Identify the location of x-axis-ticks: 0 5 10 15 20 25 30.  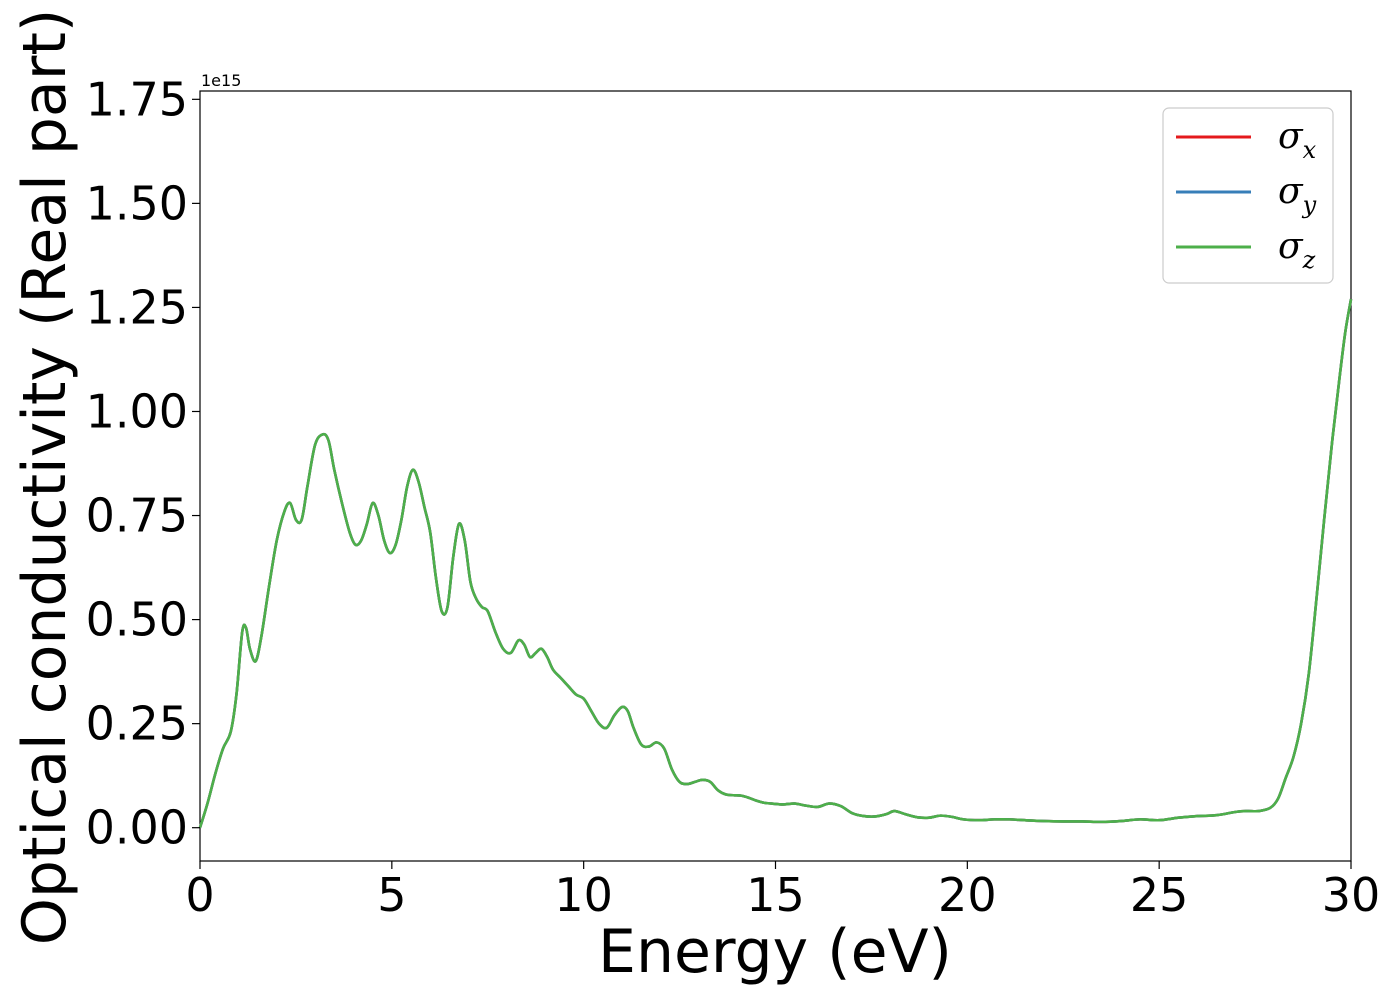
(782, 891).